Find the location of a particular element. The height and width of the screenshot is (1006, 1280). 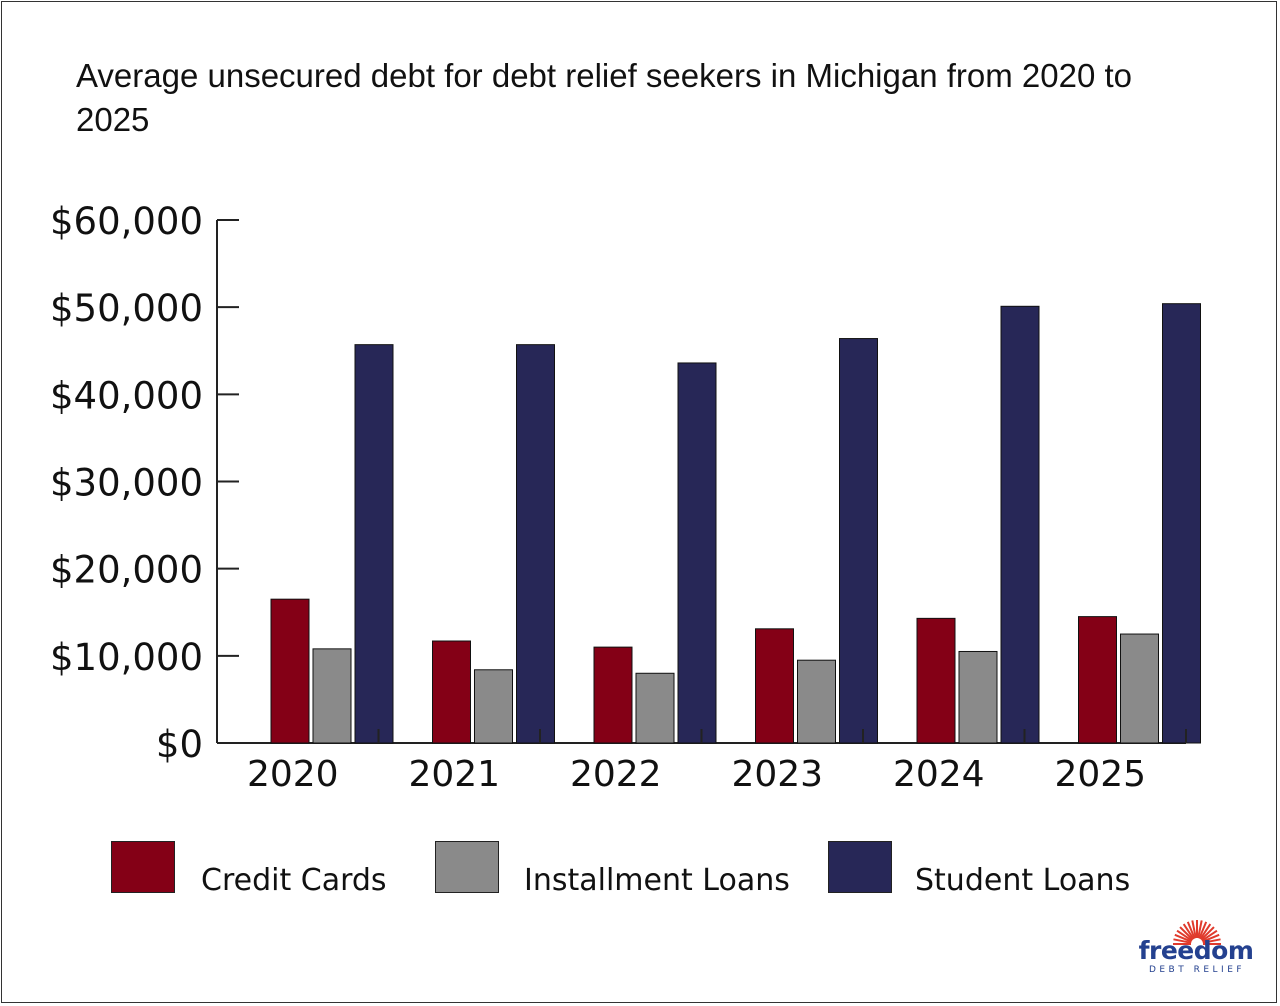

bar-installment-loans-2025 is located at coordinates (1139, 688).